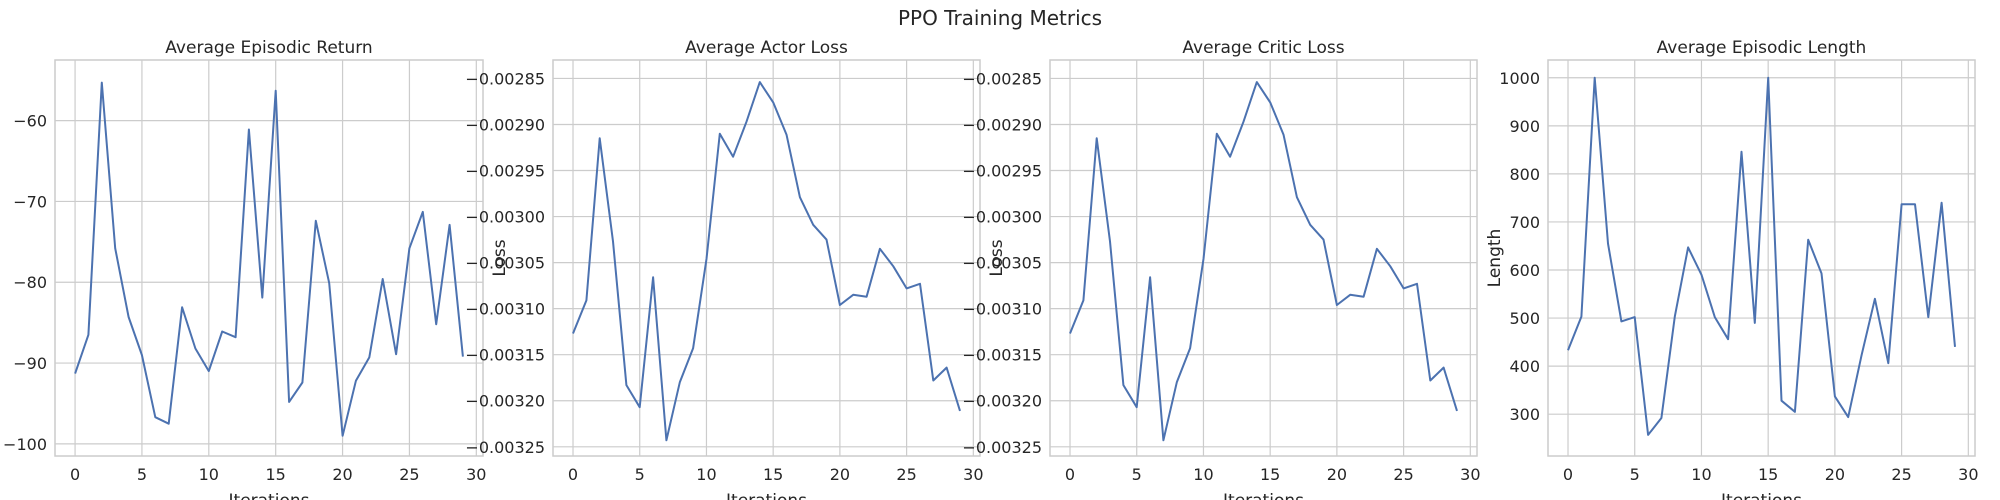 The width and height of the screenshot is (2000, 500). What do you see at coordinates (30, 121) in the screenshot?
I see `y-tick-label: −60` at bounding box center [30, 121].